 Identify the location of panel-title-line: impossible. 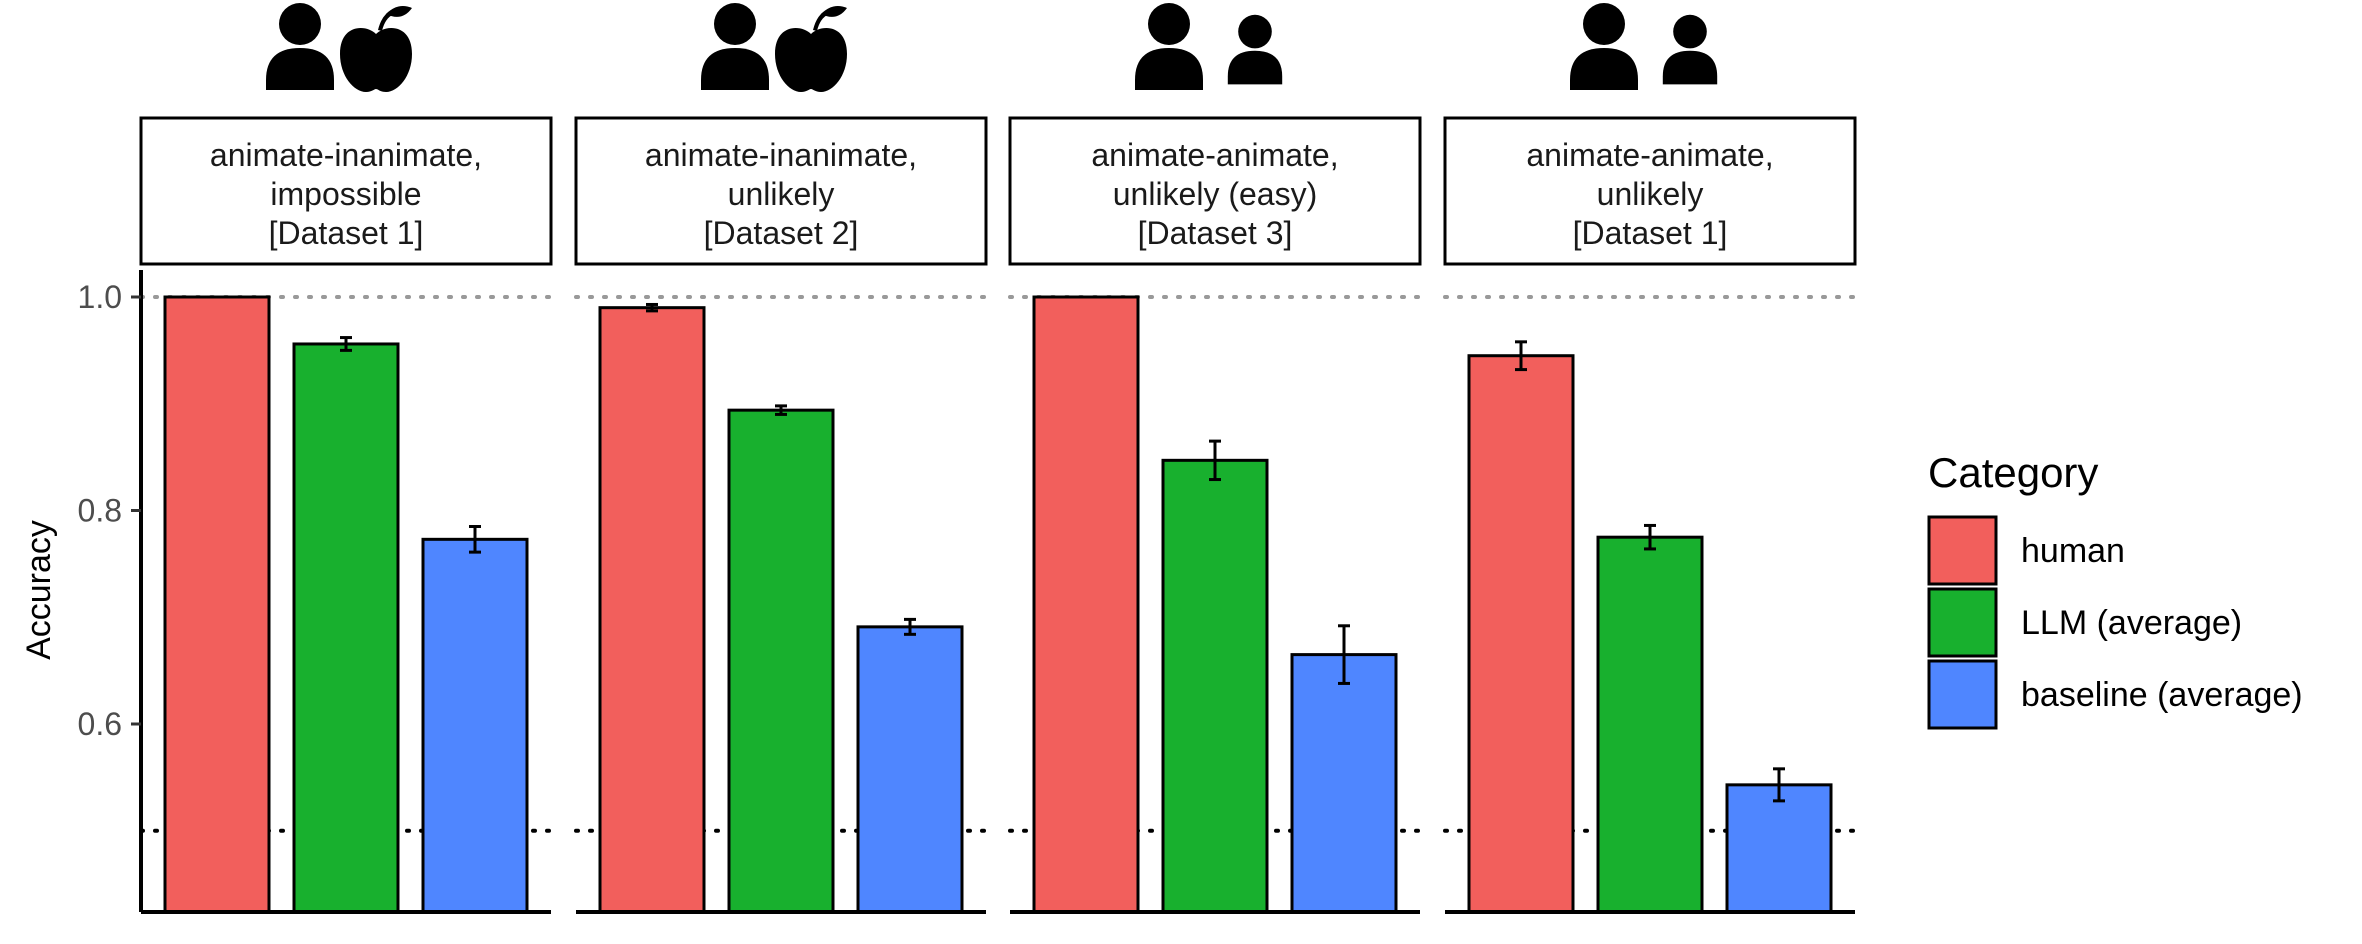
(345, 194).